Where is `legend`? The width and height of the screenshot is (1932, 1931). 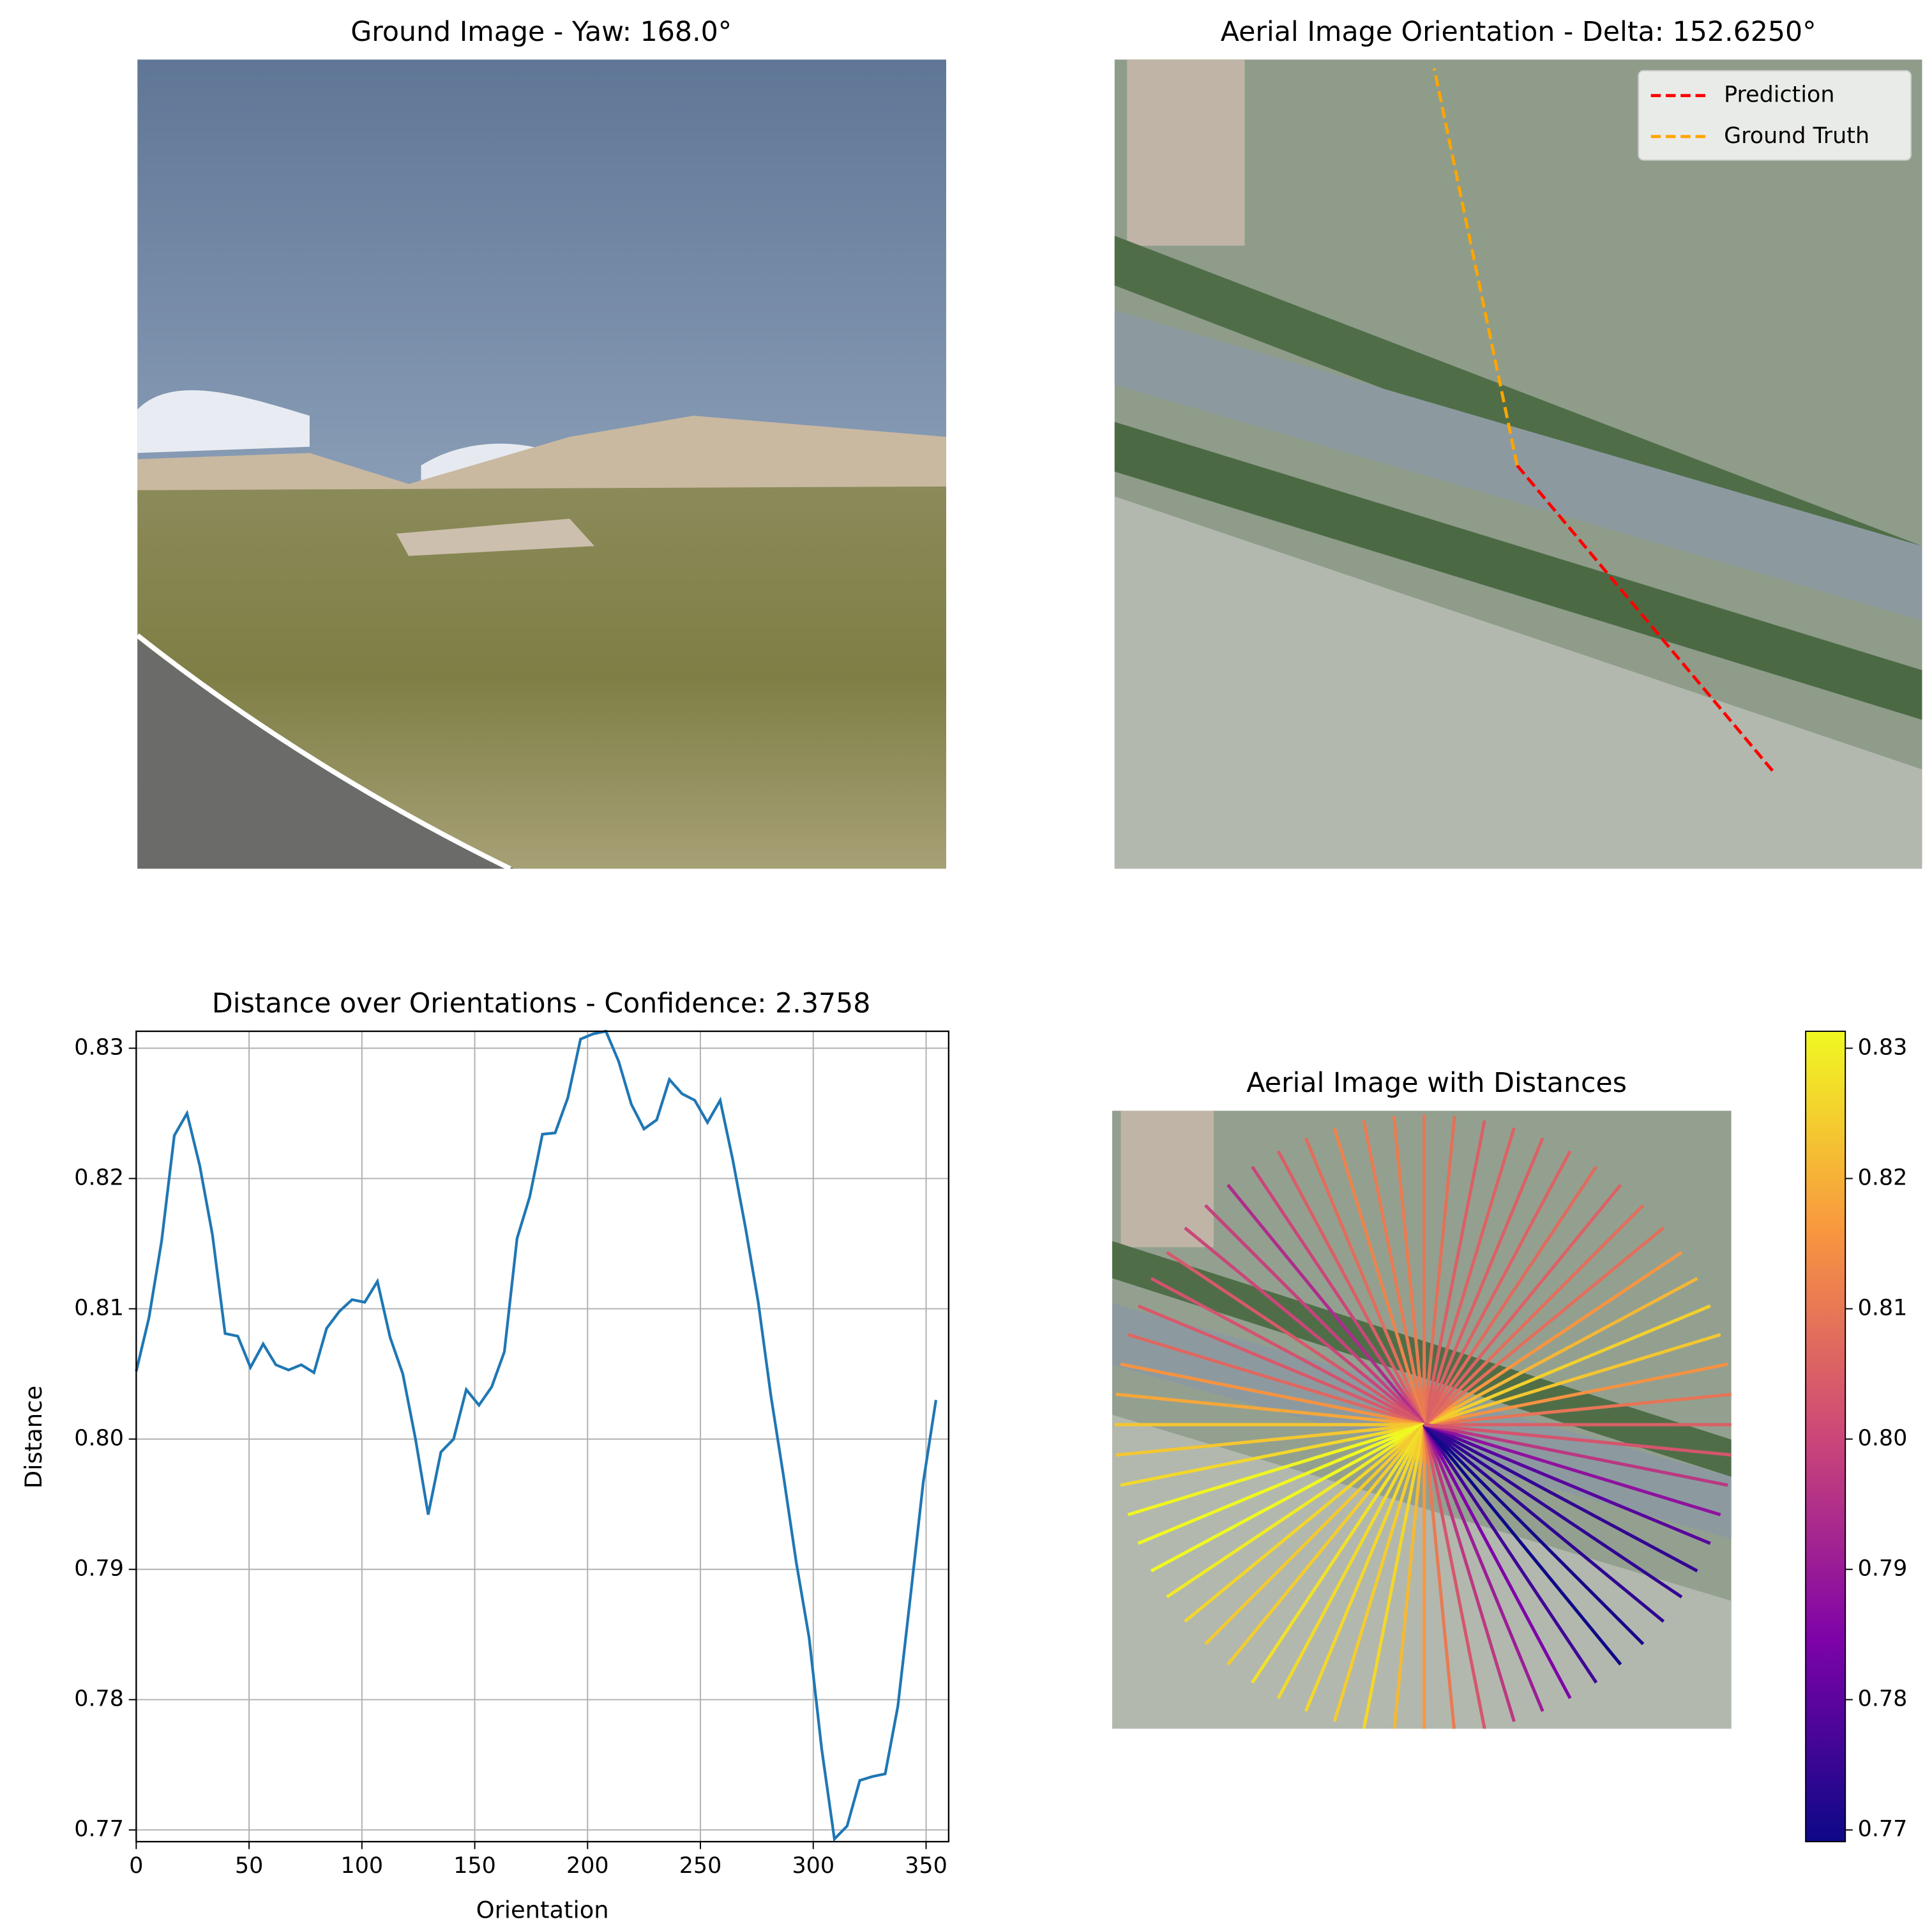 legend is located at coordinates (1775, 115).